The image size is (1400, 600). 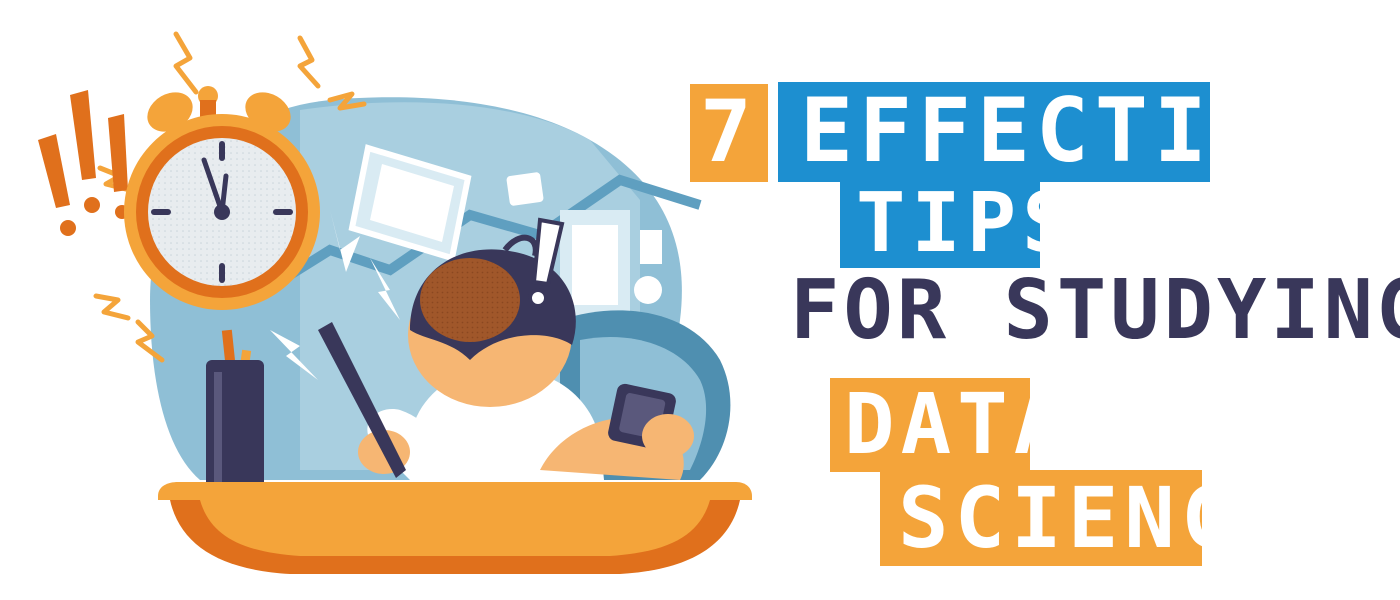 I want to click on title-science: SCIENCE, so click(x=1084, y=518).